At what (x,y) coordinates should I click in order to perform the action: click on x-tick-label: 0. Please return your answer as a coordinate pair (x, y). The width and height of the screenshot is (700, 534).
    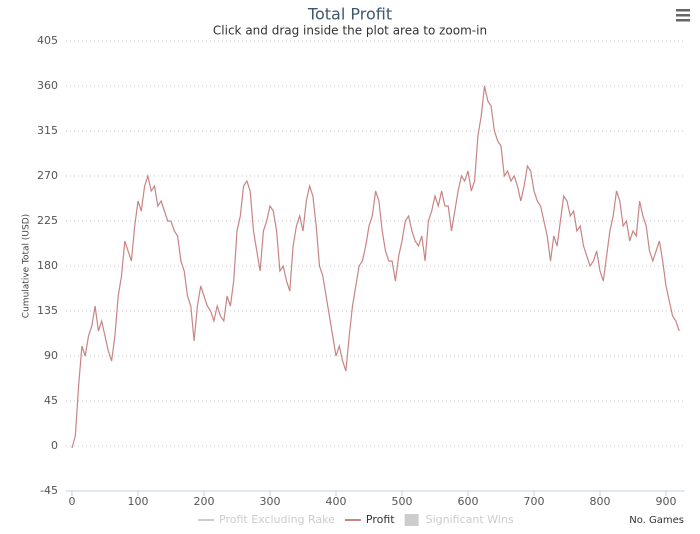
    Looking at the image, I should click on (72, 501).